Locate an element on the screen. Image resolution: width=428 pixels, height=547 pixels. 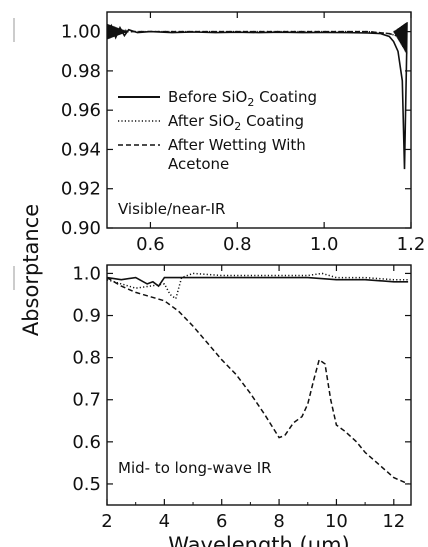
top-series-dotted-line is located at coordinates (257, 34).